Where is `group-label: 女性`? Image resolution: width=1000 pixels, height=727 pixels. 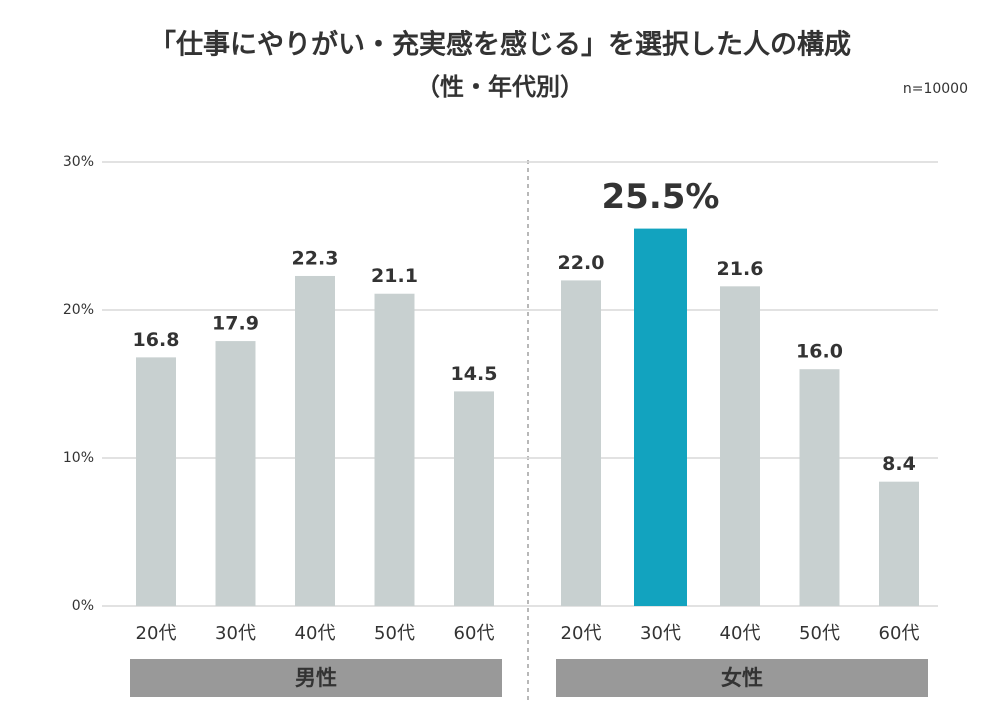 group-label: 女性 is located at coordinates (742, 678).